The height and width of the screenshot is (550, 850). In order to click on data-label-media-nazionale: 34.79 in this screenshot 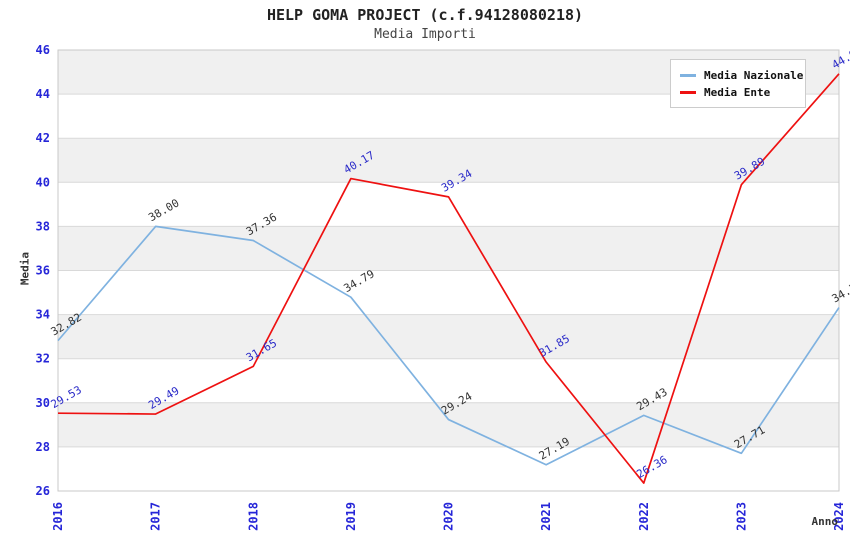, I will do `click(359, 281)`.